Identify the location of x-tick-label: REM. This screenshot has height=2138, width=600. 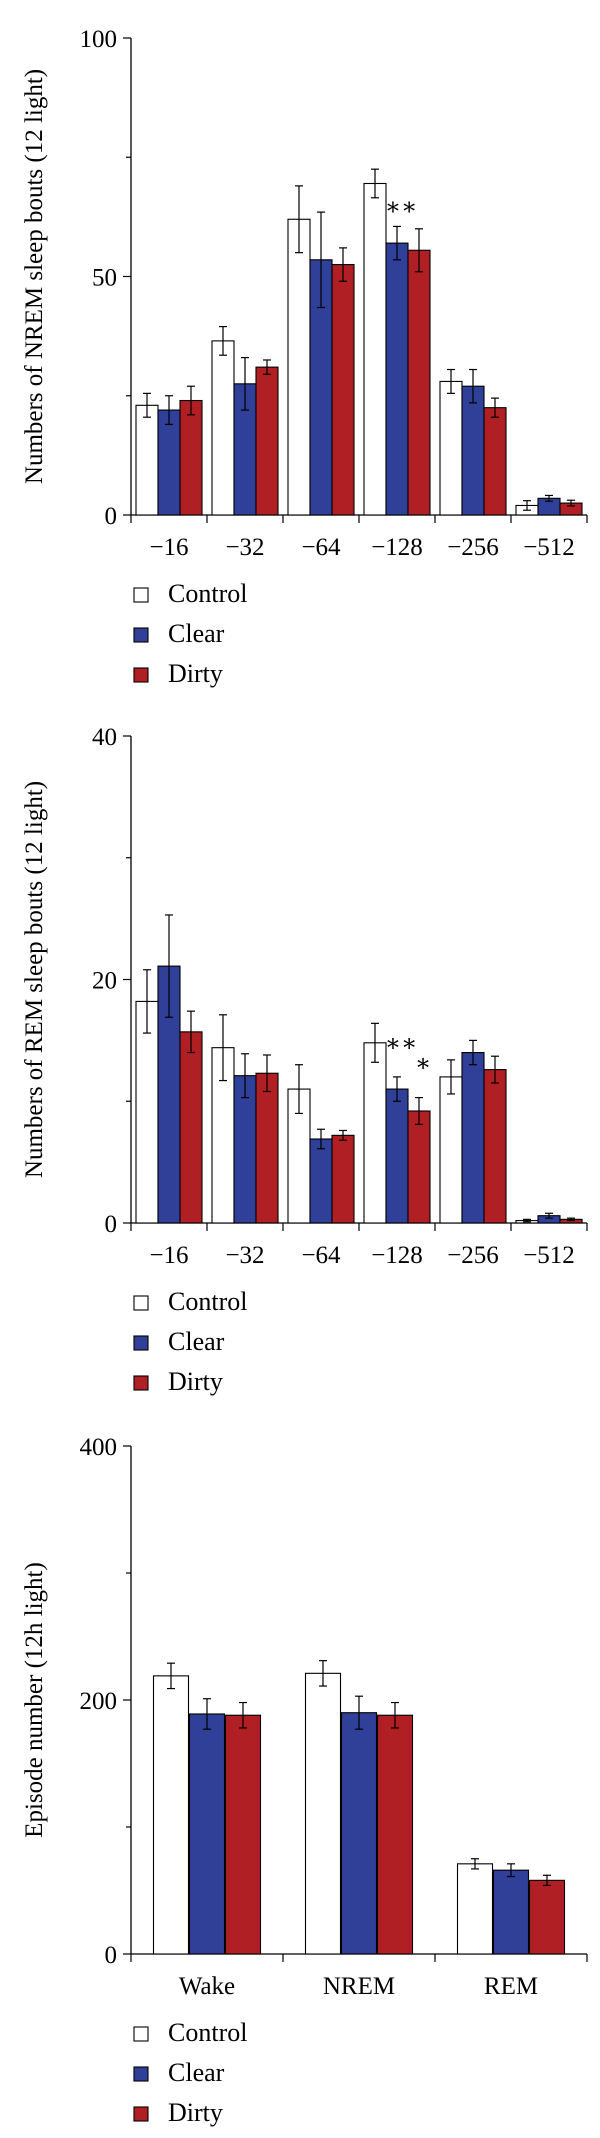
(511, 1986).